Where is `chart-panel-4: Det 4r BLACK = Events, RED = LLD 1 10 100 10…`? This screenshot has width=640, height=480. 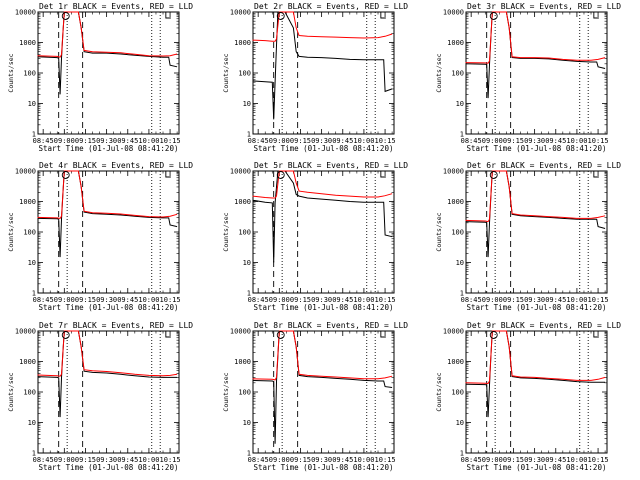 chart-panel-4: Det 4r BLACK = Events, RED = LLD 1 10 100 10… is located at coordinates (100, 236).